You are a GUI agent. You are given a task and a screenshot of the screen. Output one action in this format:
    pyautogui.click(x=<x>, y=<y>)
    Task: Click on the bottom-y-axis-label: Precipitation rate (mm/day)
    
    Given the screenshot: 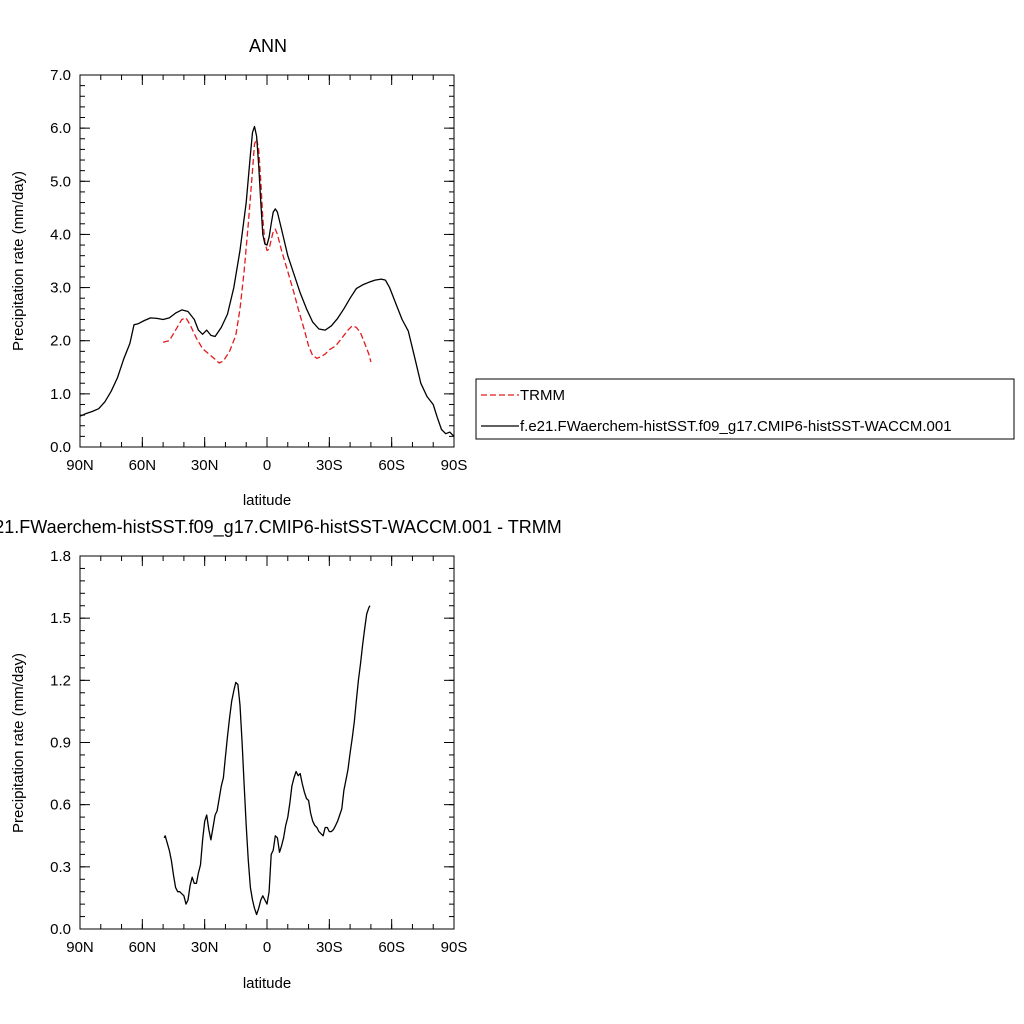 What is the action you would take?
    pyautogui.click(x=18, y=743)
    